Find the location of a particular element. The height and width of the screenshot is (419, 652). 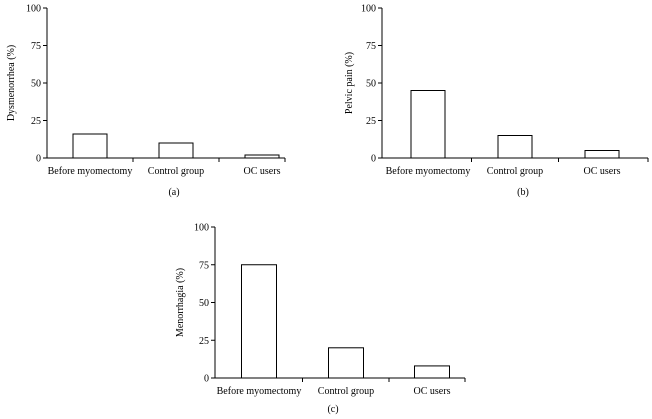

panel-label: (a) is located at coordinates (173, 192).